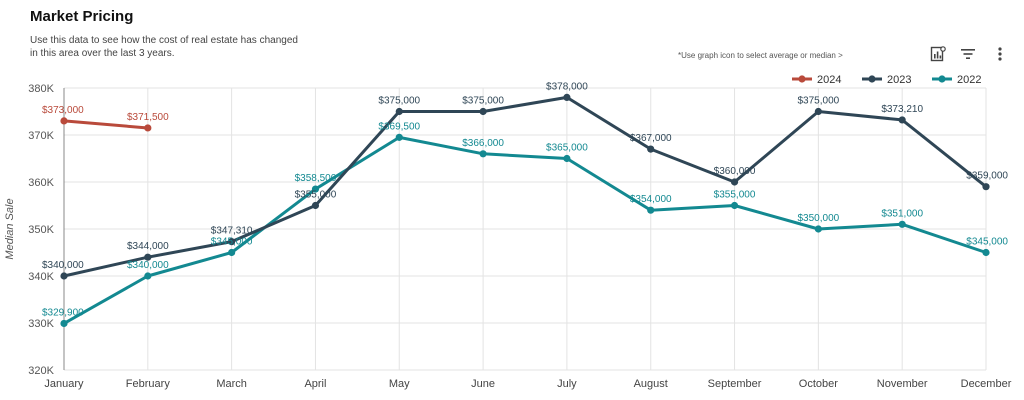  I want to click on filter-button, so click(968, 54).